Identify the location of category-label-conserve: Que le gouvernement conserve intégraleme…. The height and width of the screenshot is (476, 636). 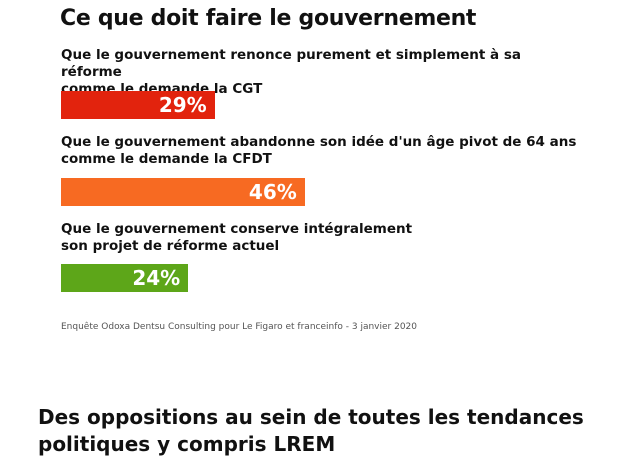
(321, 238).